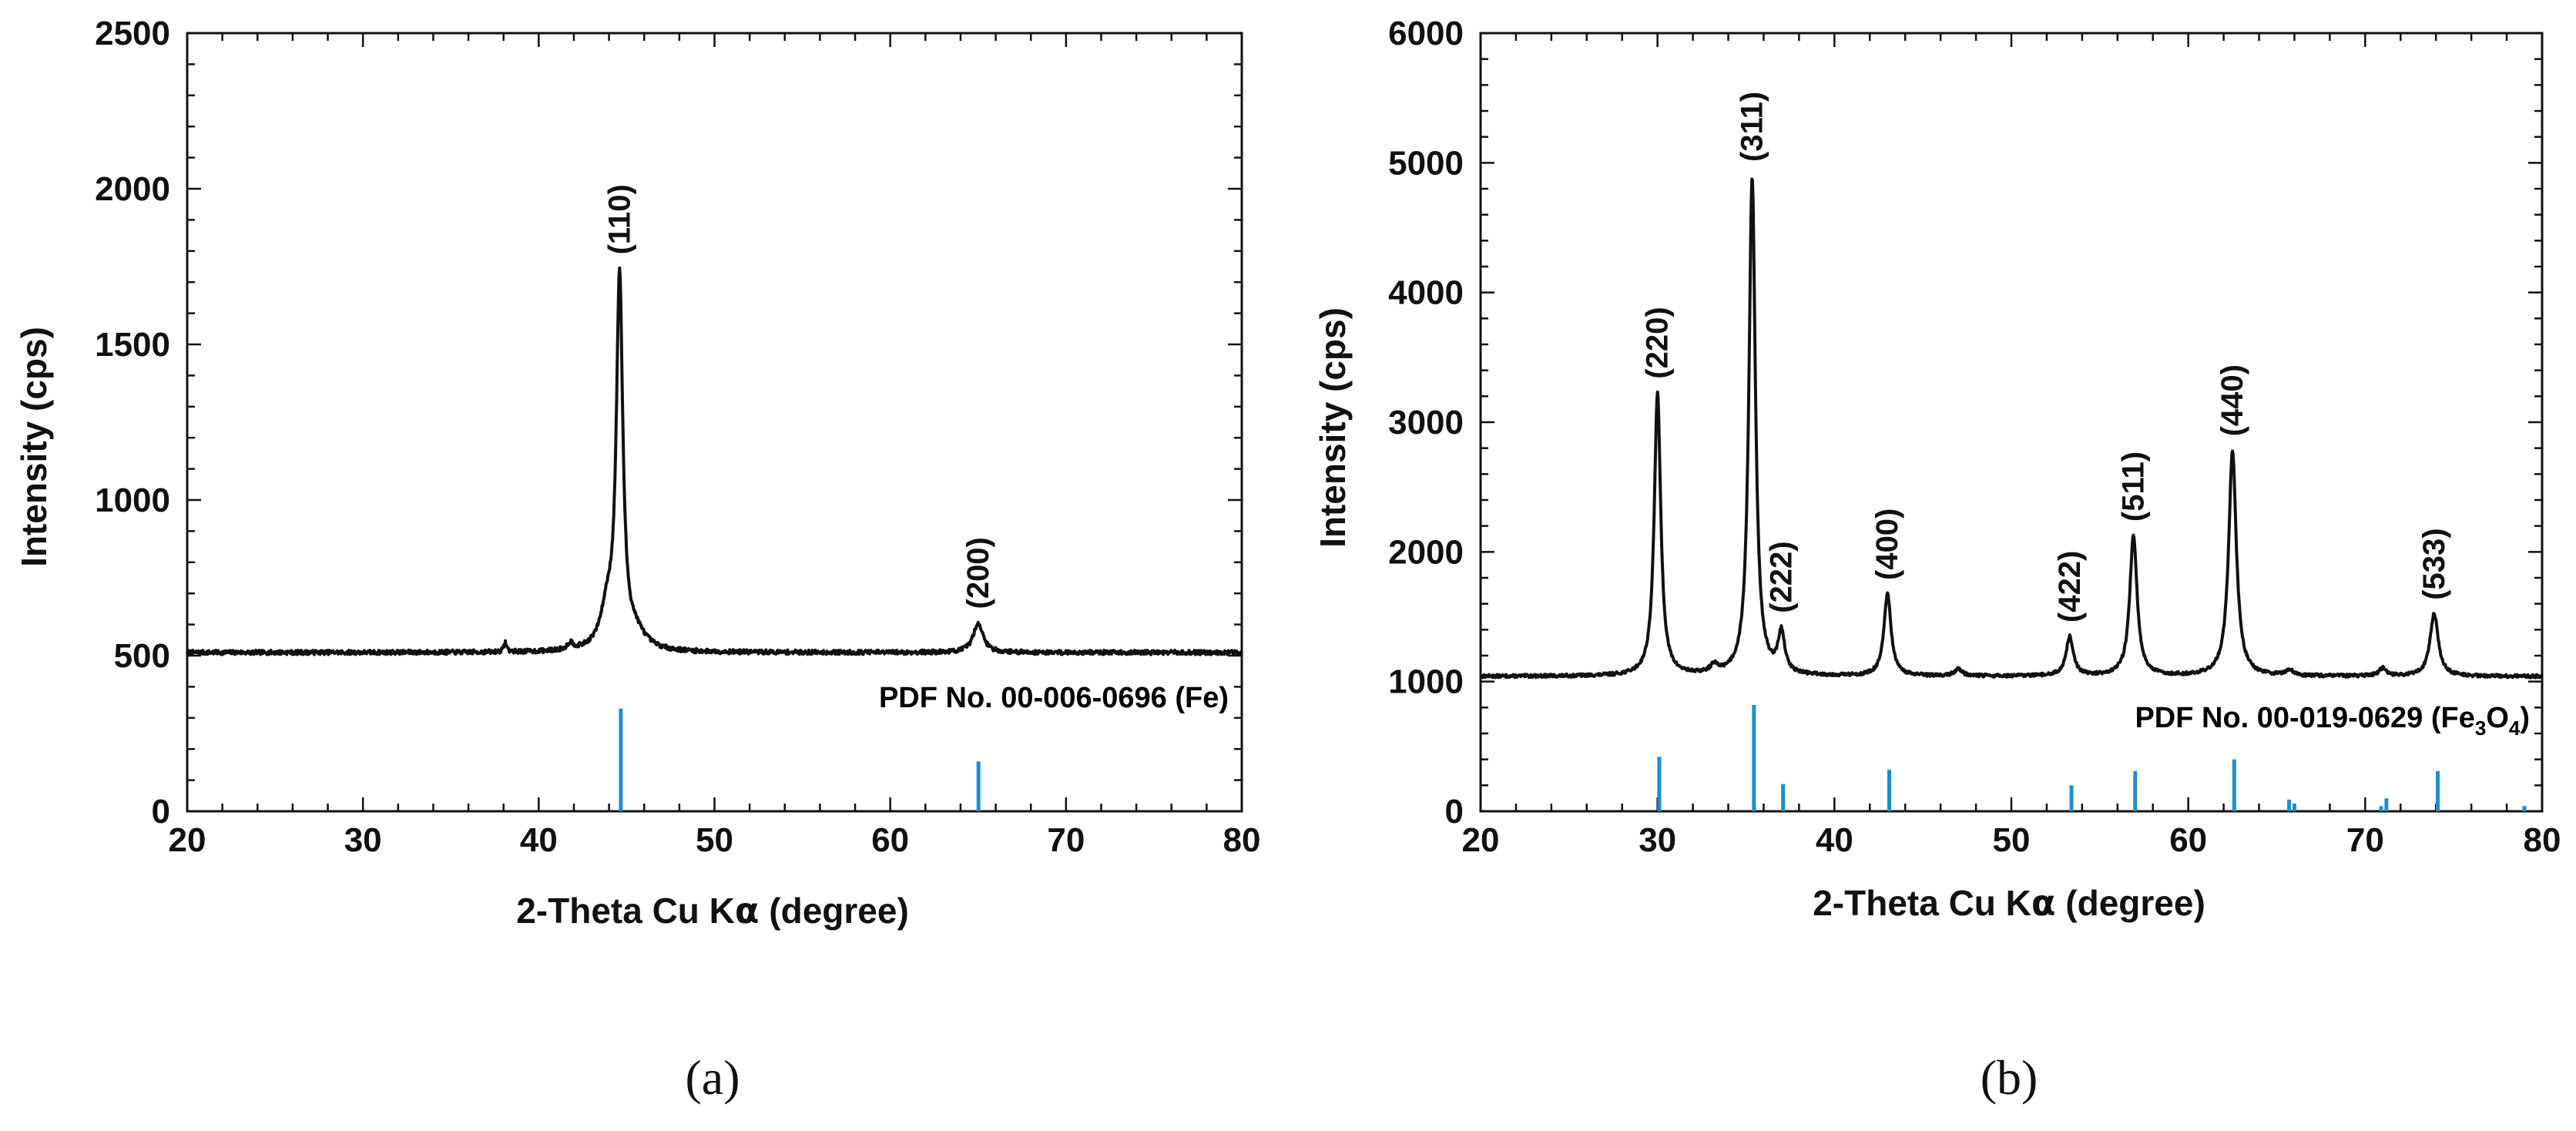  I want to click on panel-a-y-tick-label: 1000, so click(132, 500).